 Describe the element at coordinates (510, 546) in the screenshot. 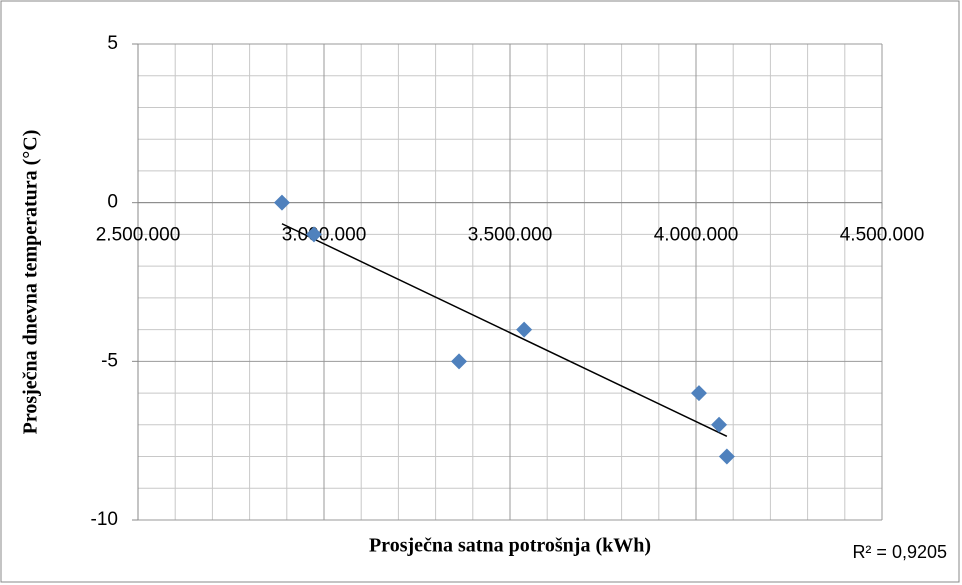

I see `x-axis-title: Prosječna satna potrošnja (kWh)` at that location.